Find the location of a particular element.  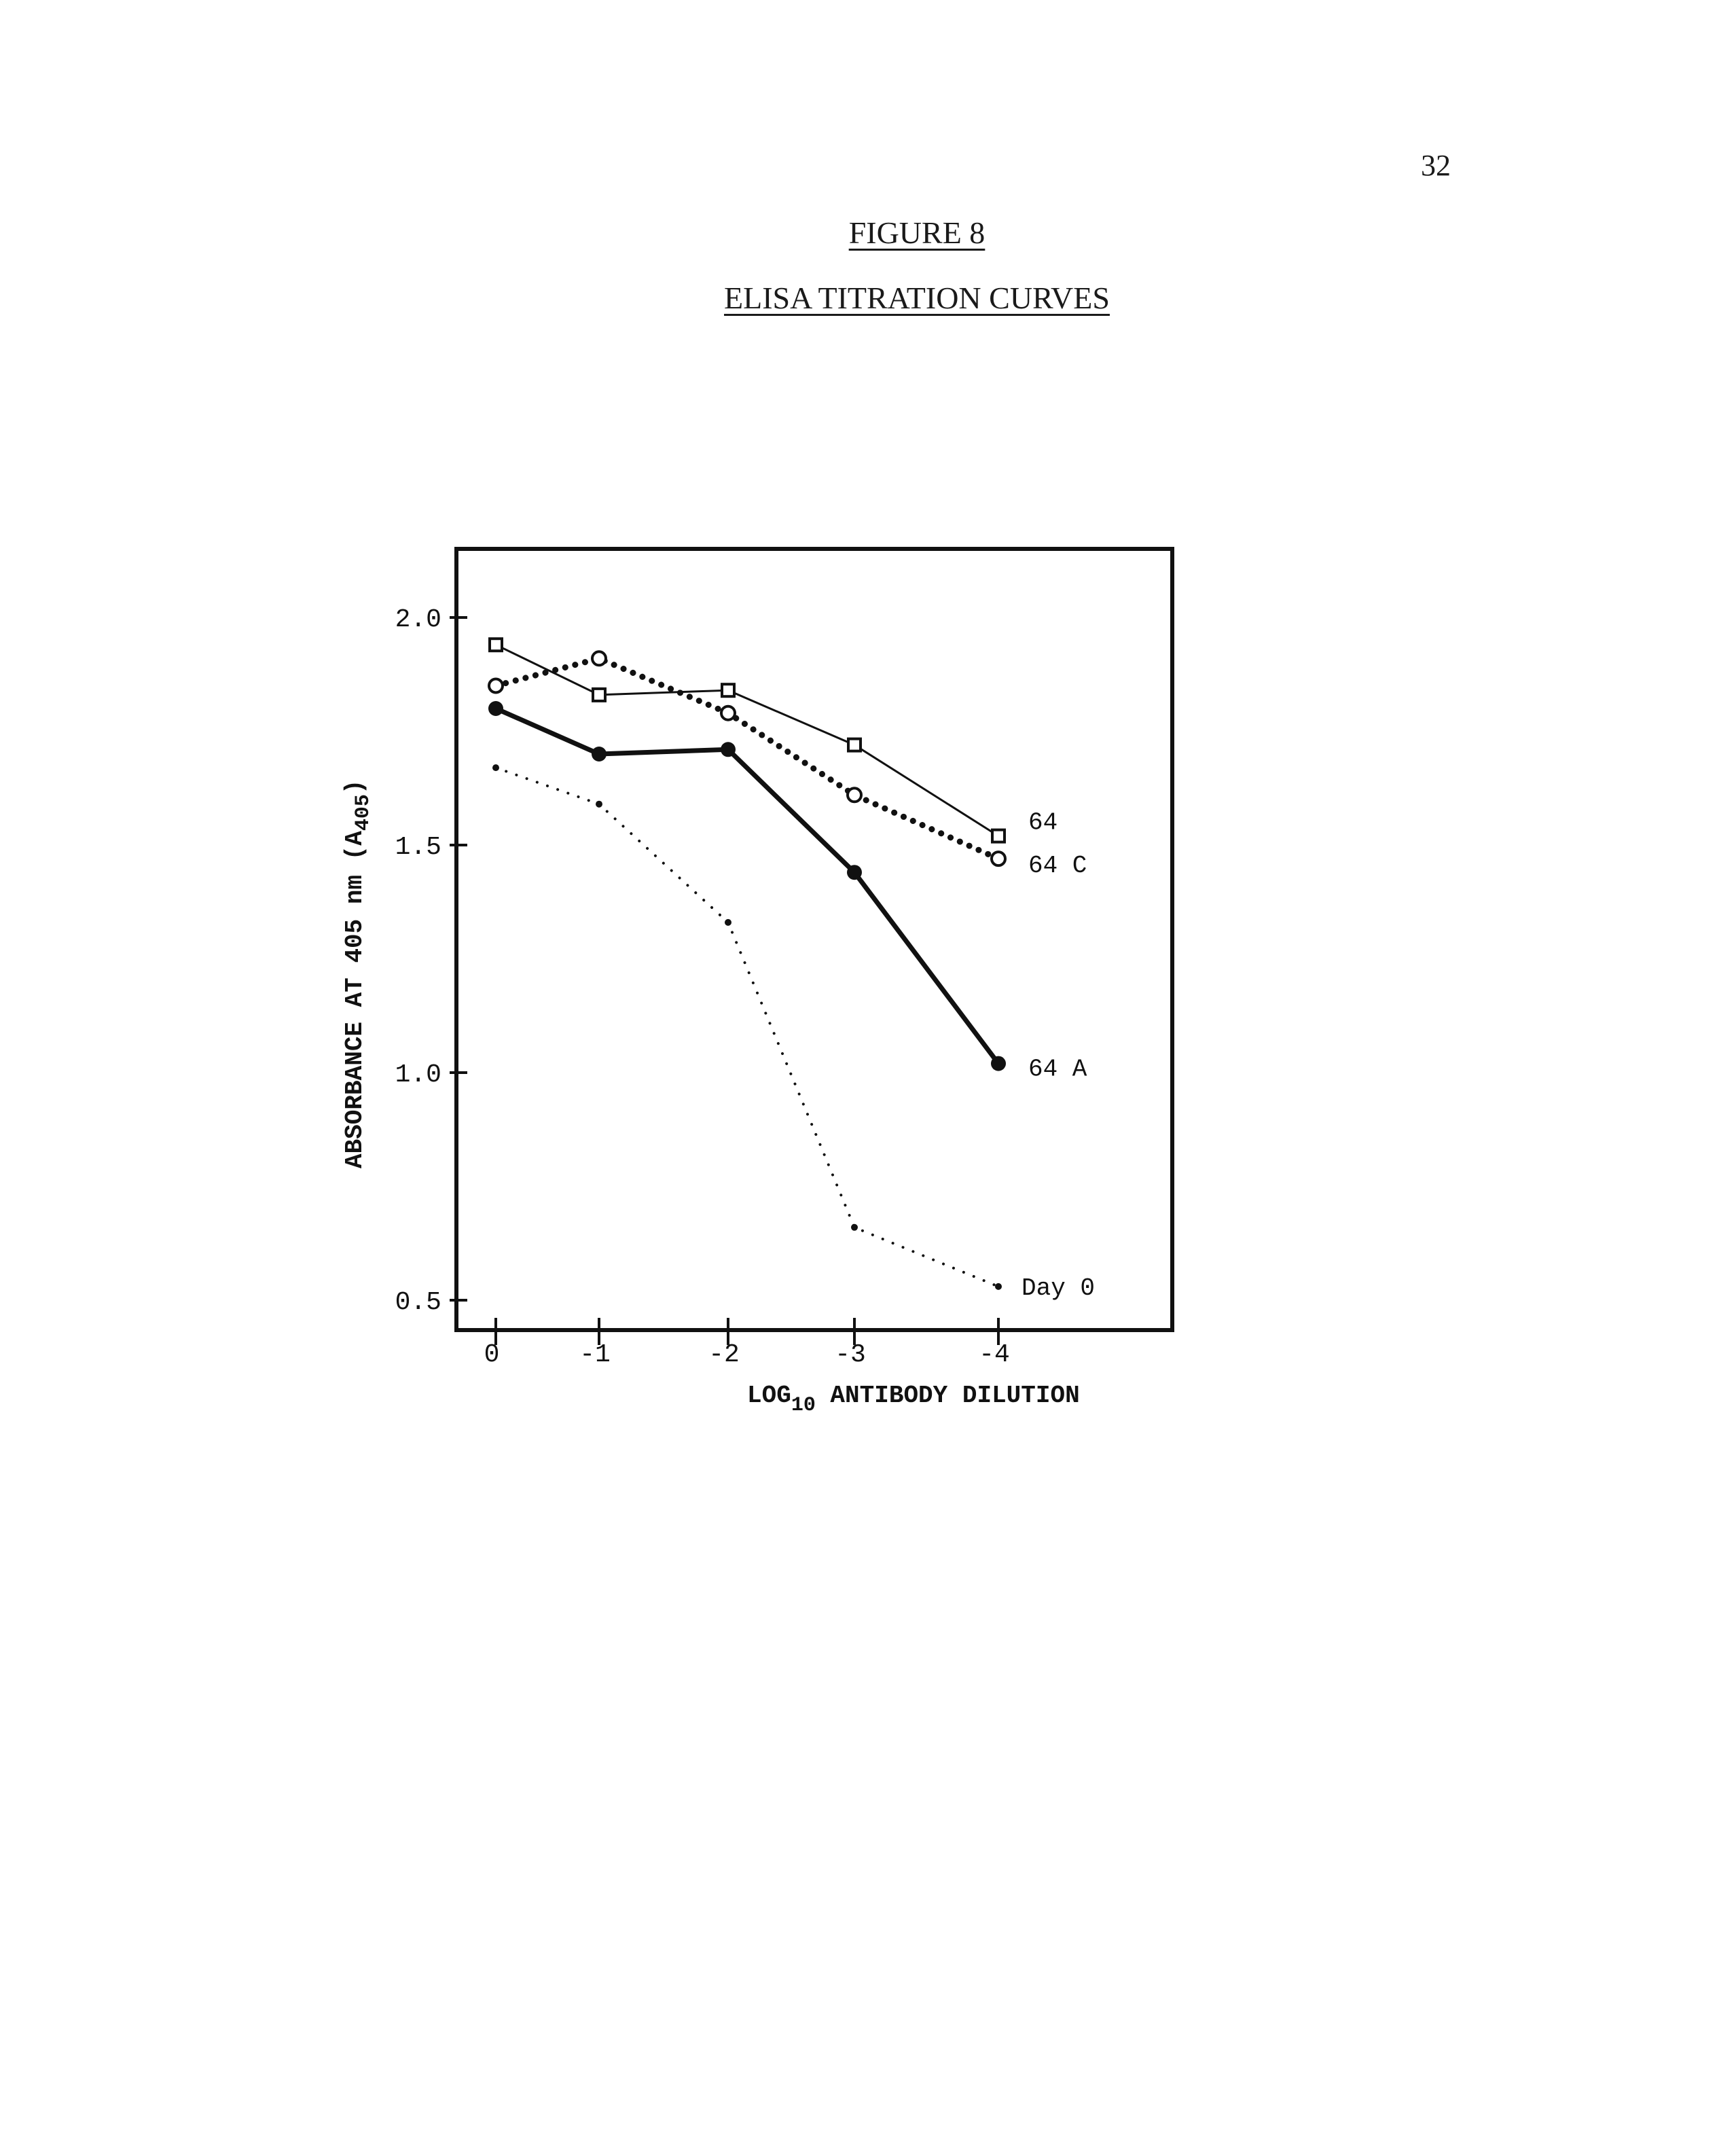

series-label: 64 C is located at coordinates (1057, 866).